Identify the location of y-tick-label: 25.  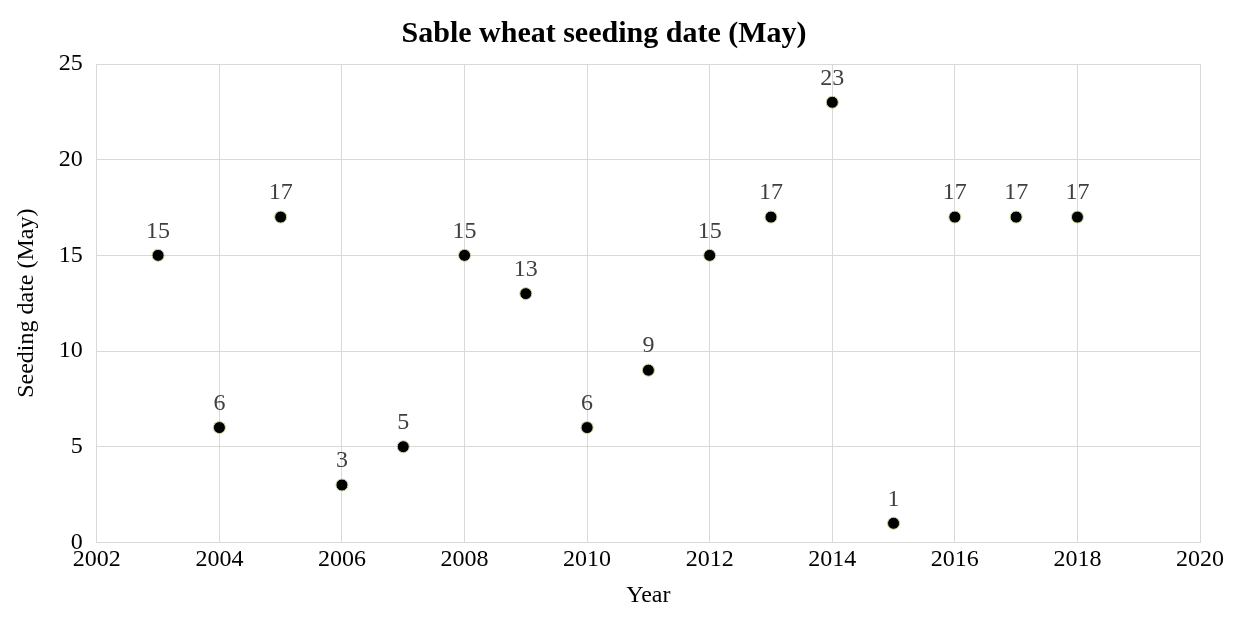
(70, 62).